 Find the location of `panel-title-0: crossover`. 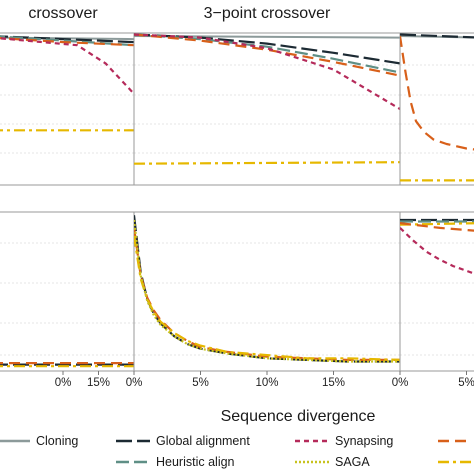

panel-title-0: crossover is located at coordinates (63, 13).